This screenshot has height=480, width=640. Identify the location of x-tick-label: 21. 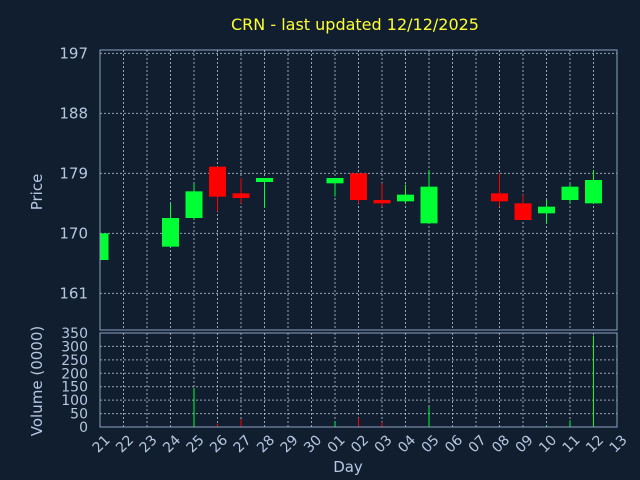
(102, 444).